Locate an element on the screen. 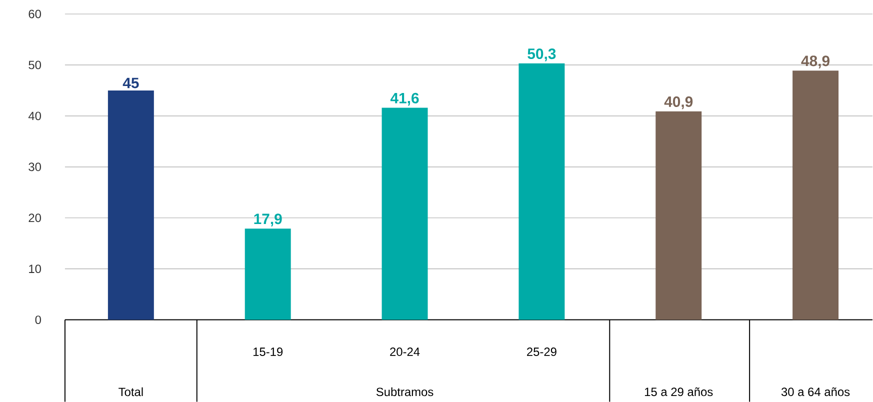 The height and width of the screenshot is (402, 873). x-tick-label: 25-29 is located at coordinates (541, 351).